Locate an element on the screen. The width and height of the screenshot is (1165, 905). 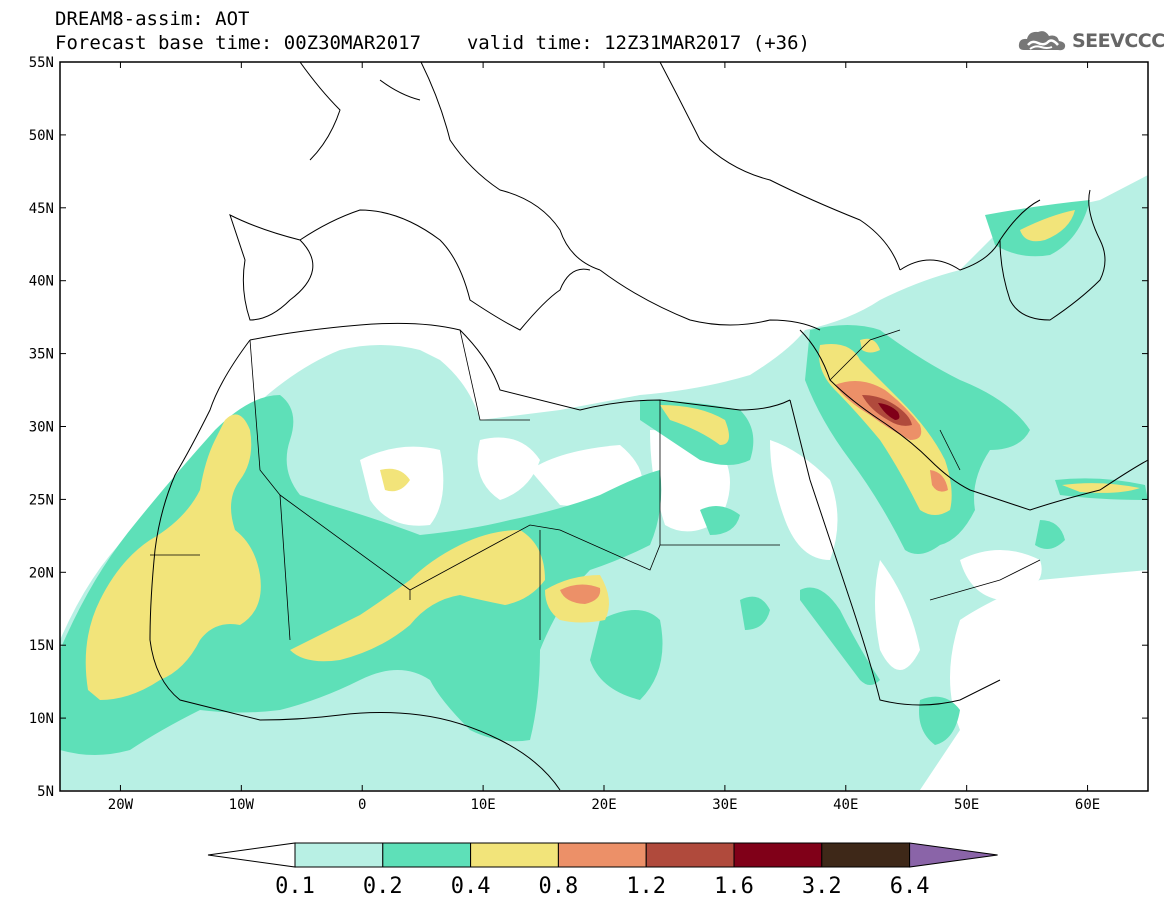
lat-label: 55N is located at coordinates (41, 63).